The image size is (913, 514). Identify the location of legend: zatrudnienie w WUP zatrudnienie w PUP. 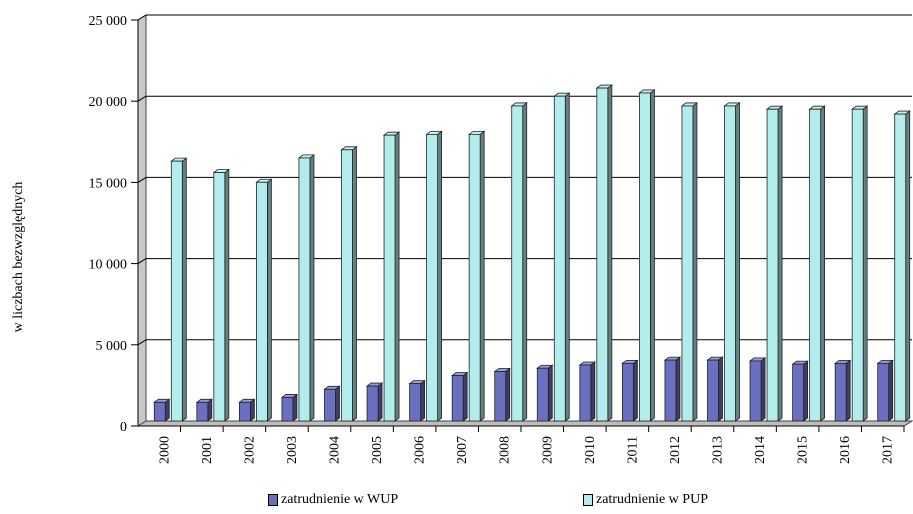
(456, 503).